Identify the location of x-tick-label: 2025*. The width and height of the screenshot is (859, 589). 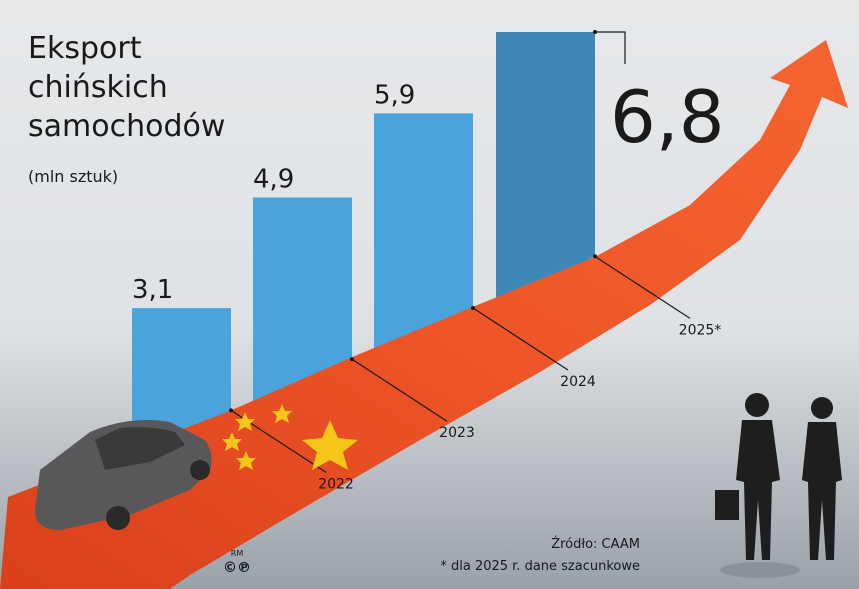
(700, 330).